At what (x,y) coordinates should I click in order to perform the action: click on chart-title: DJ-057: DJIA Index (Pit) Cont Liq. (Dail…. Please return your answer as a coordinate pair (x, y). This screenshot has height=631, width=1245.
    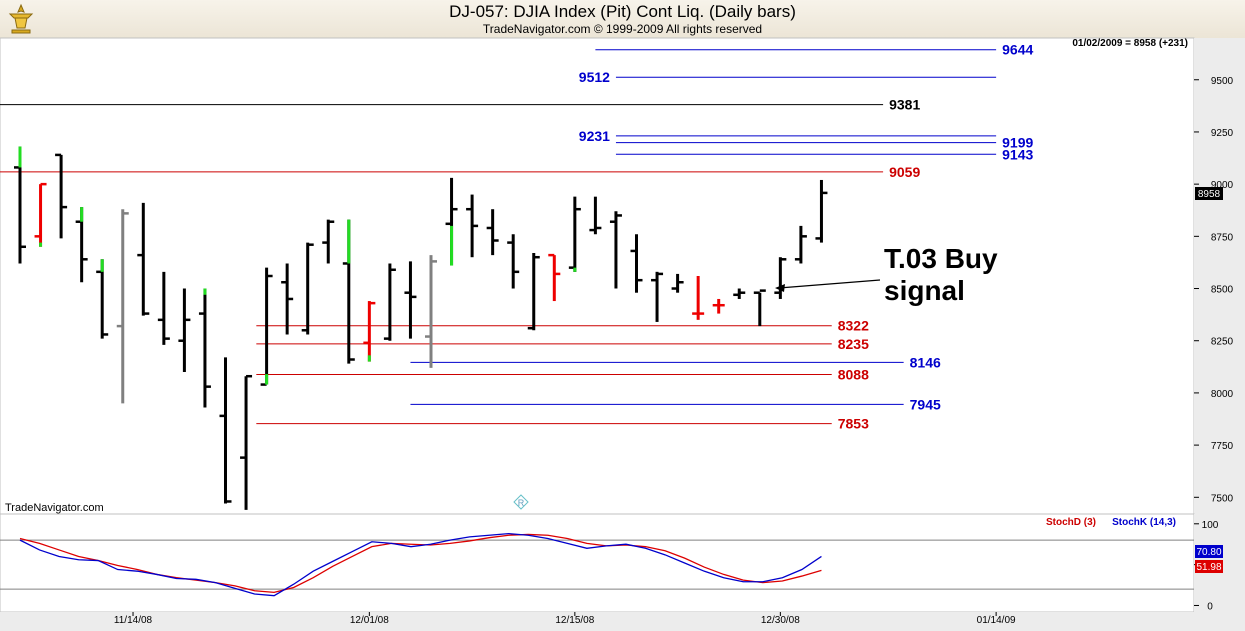
    Looking at the image, I should click on (622, 11).